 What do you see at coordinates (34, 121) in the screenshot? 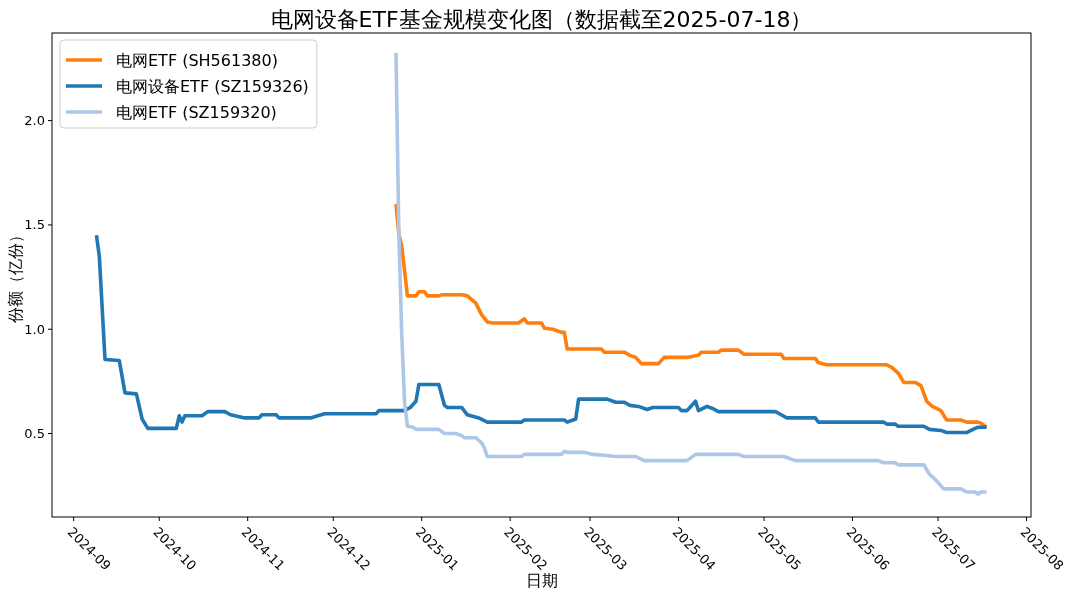
I see `y-tick-label: 2.0` at bounding box center [34, 121].